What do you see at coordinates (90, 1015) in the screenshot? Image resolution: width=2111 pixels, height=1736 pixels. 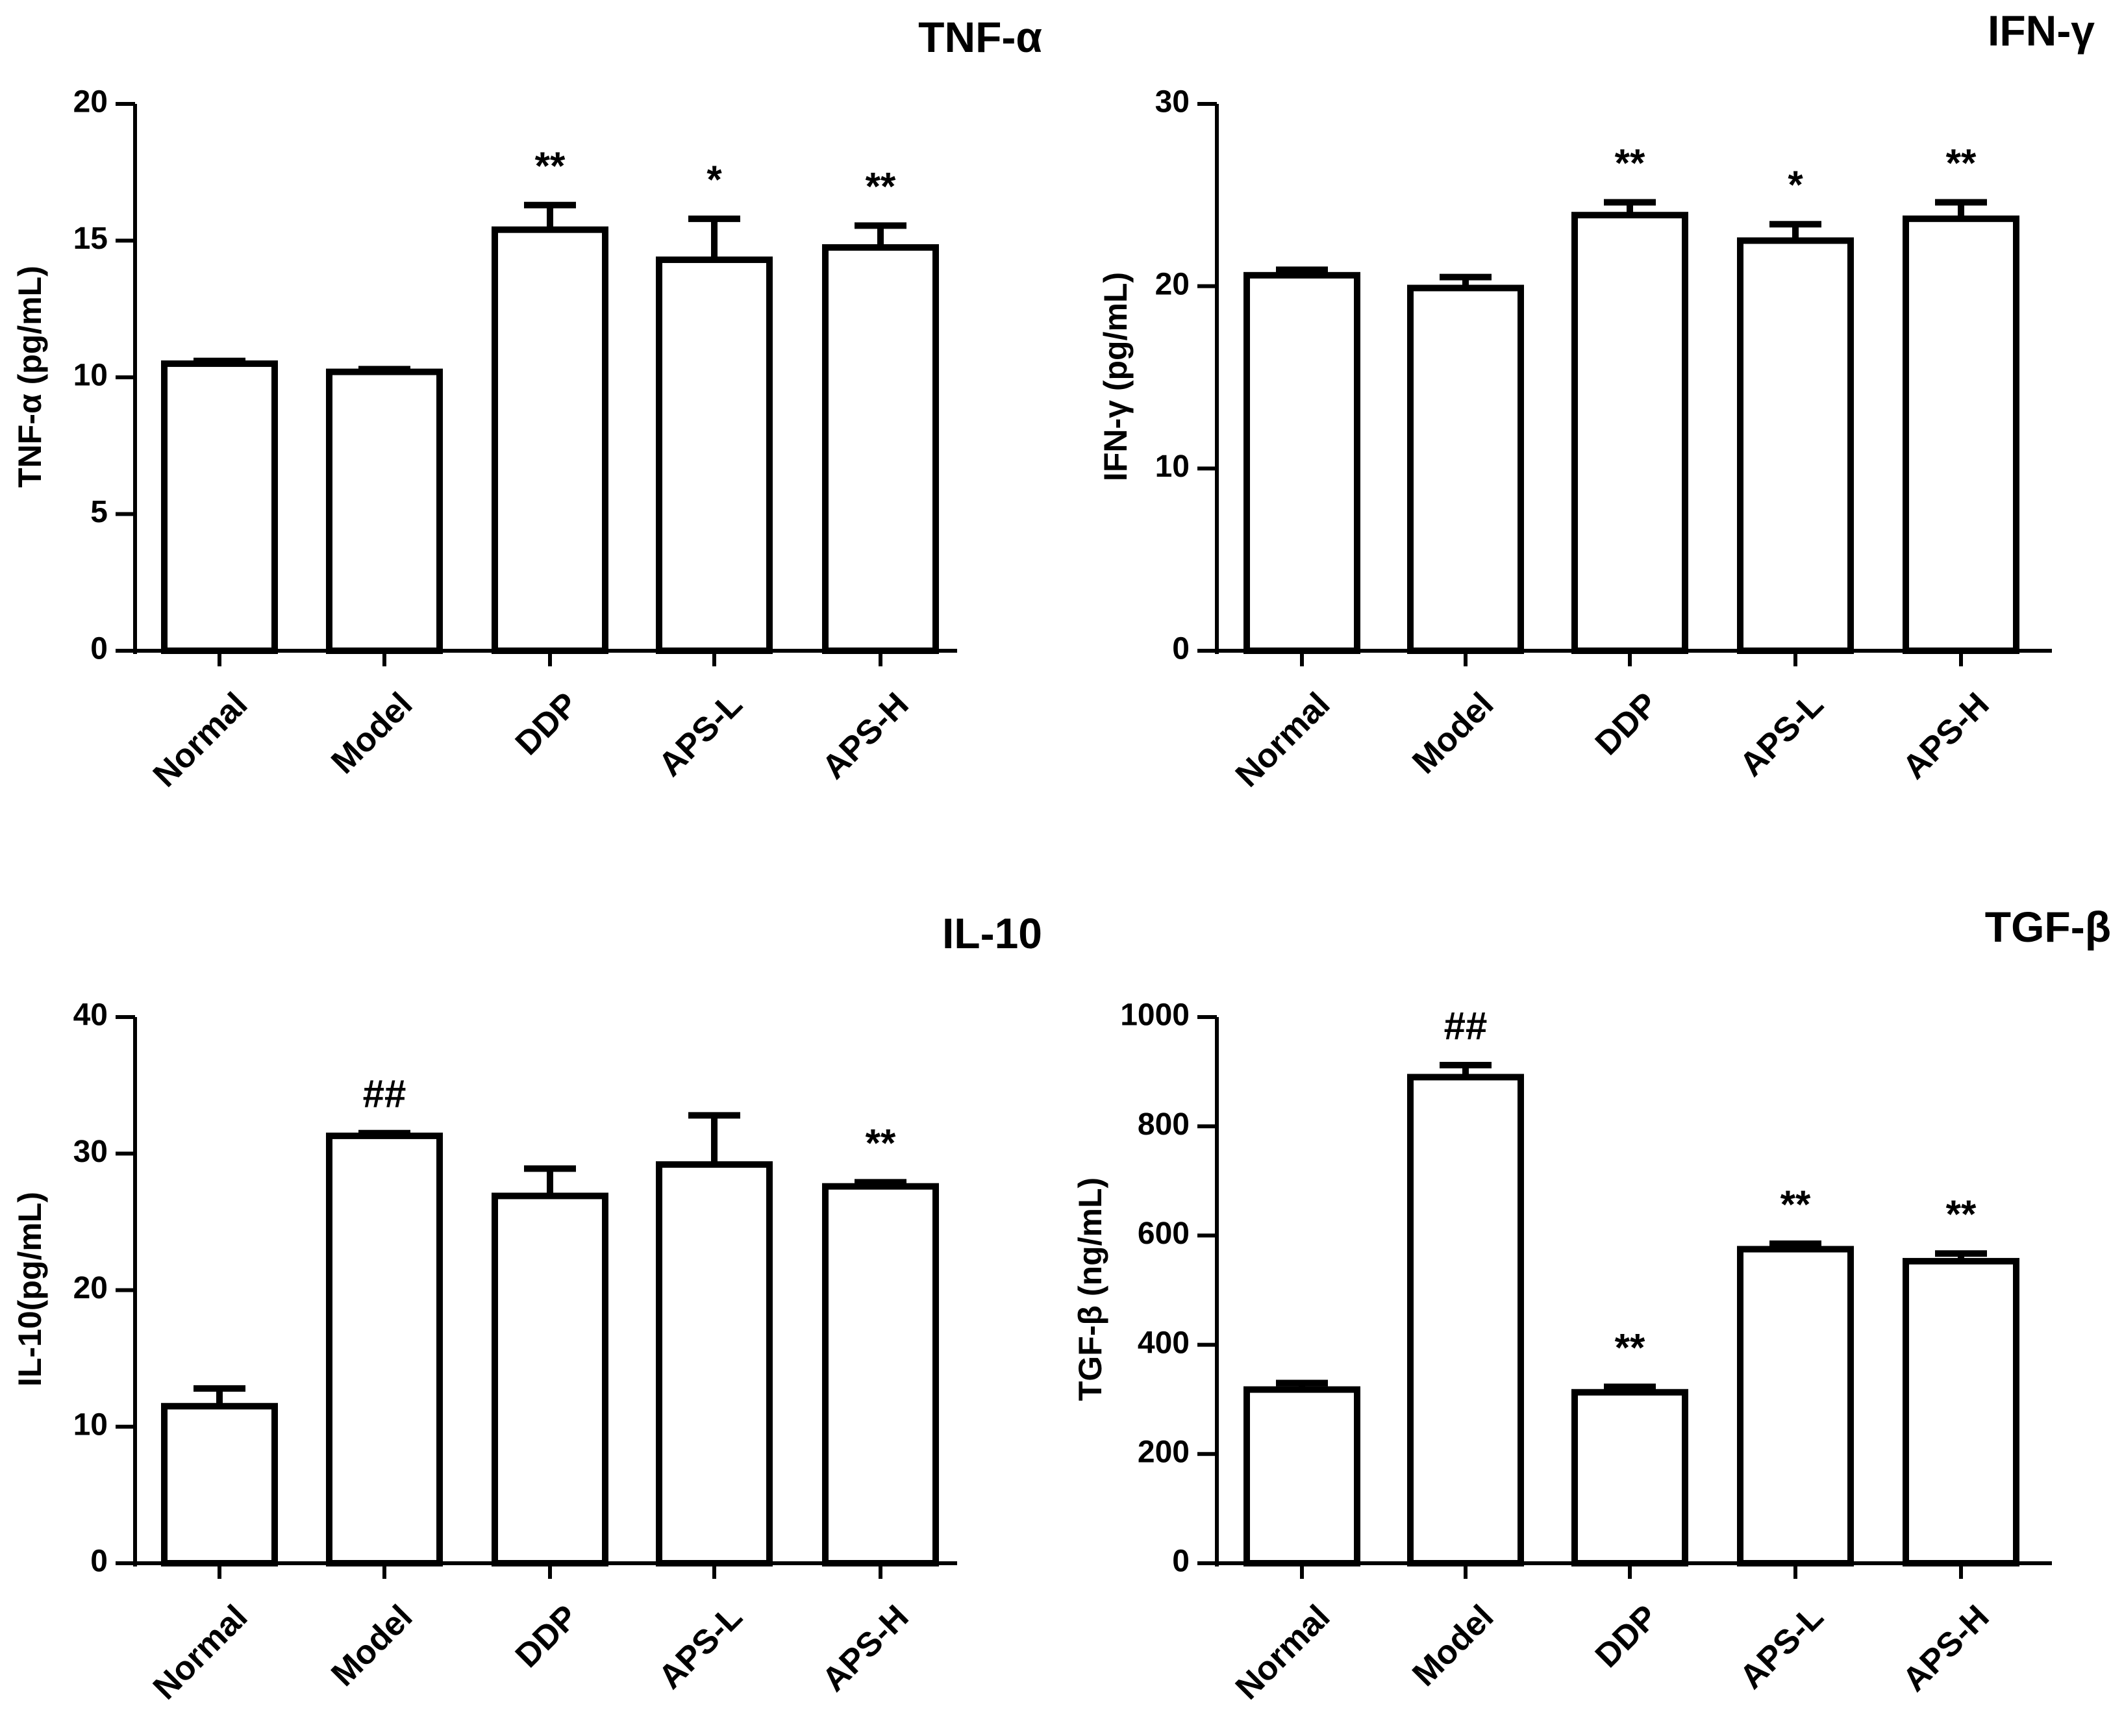 I see `y-tick-label: 40` at bounding box center [90, 1015].